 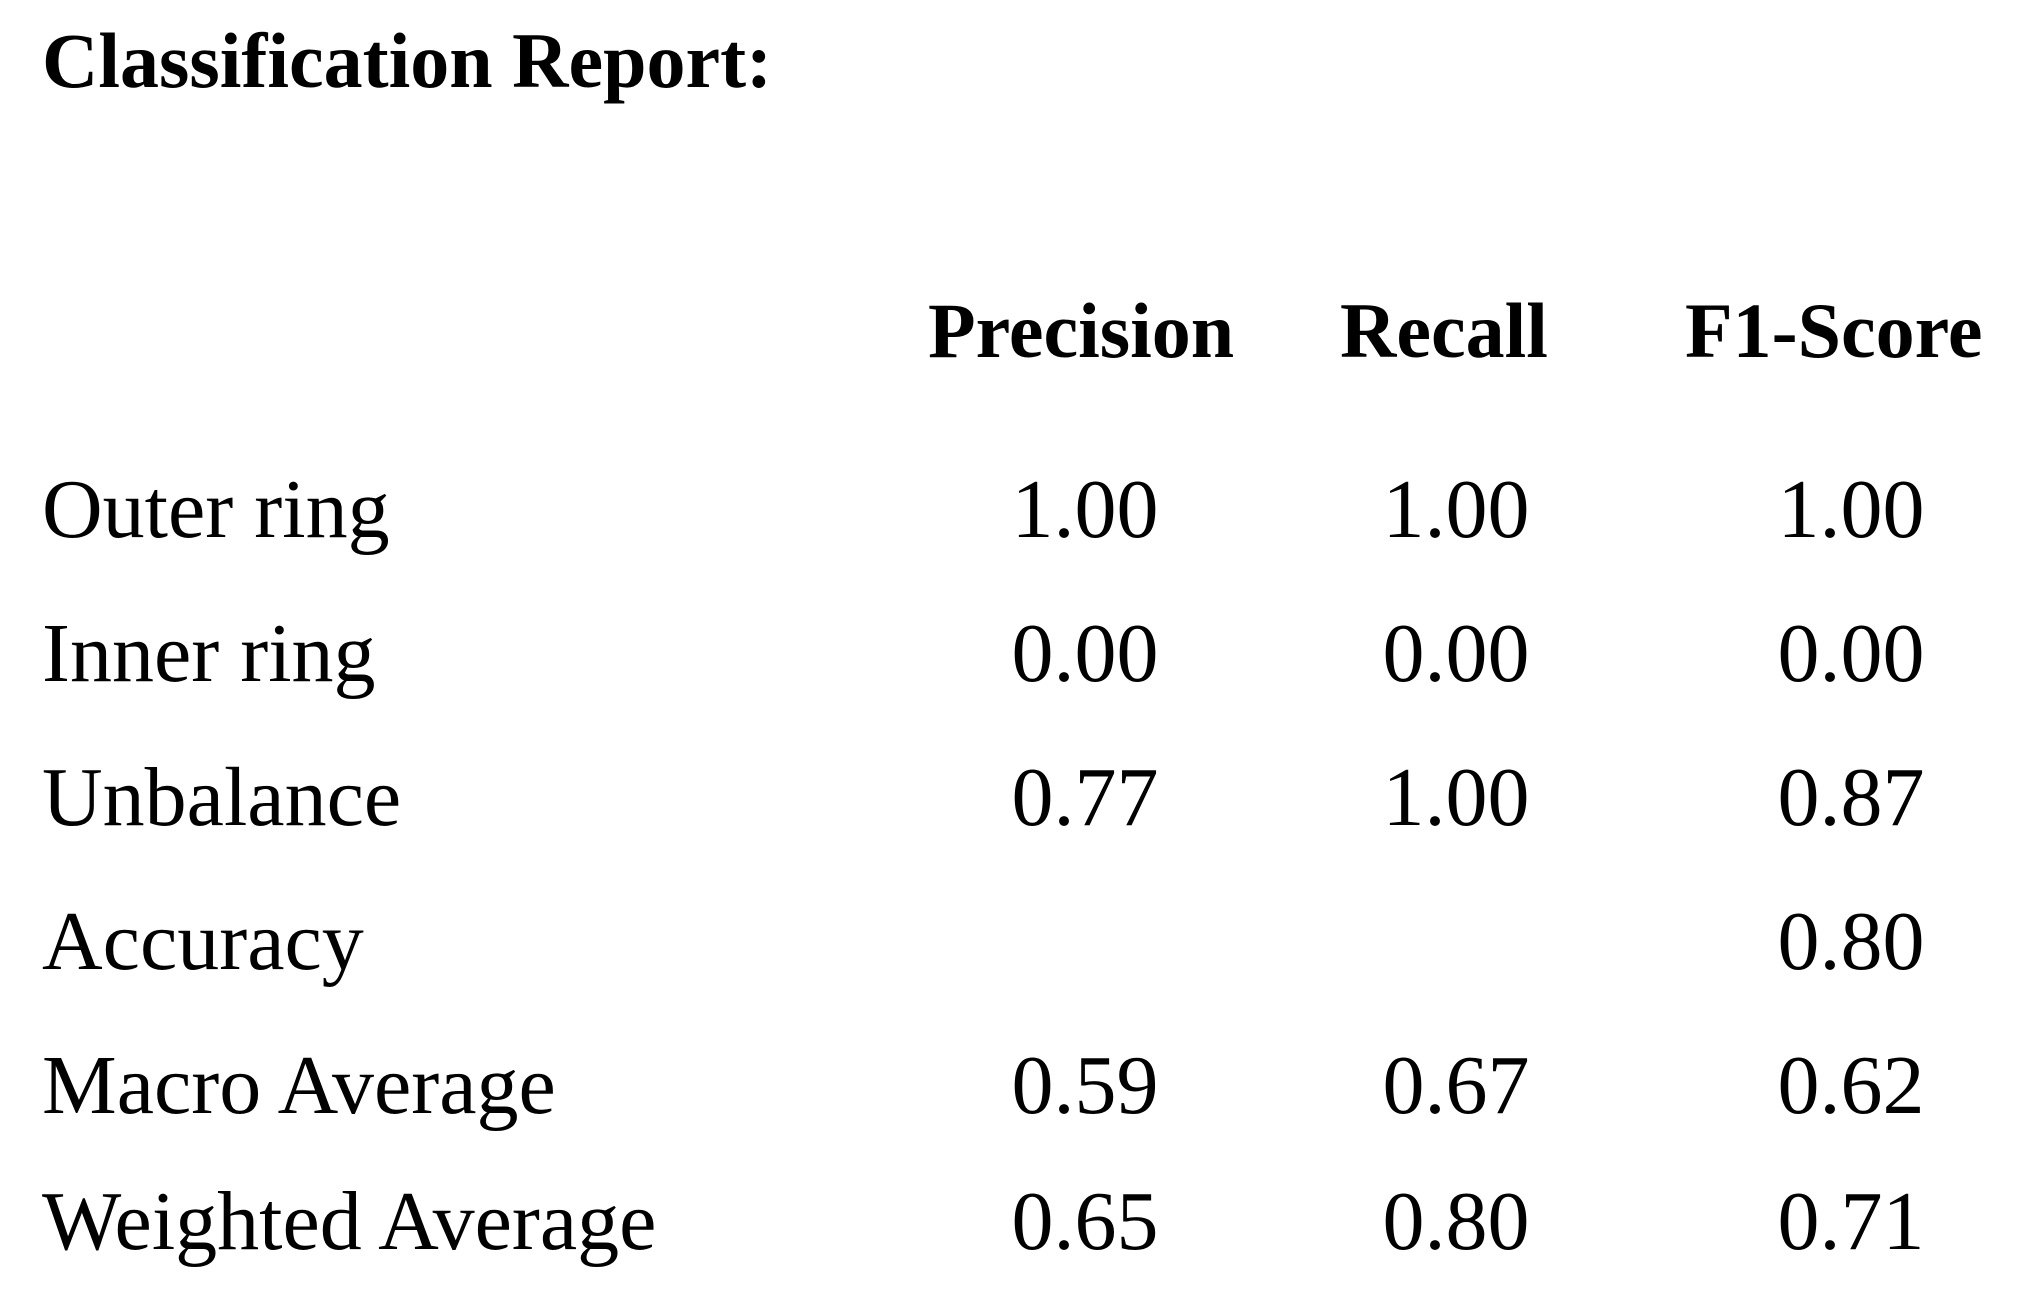 I want to click on table-row-weighted-average: Weighted Average 0.65 0.80 0.71, so click(x=1014, y=1232).